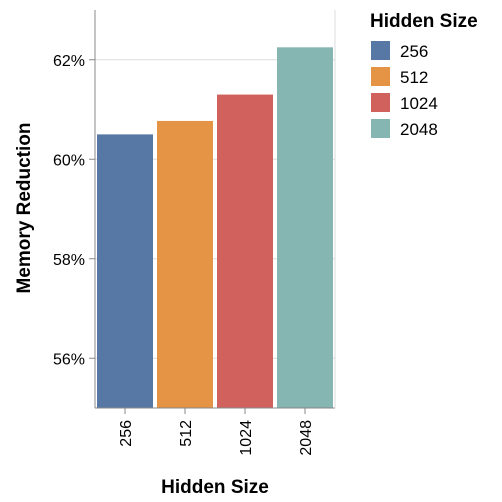 Image resolution: width=502 pixels, height=502 pixels. I want to click on y-axis-title: Memory Reduction, so click(24, 207).